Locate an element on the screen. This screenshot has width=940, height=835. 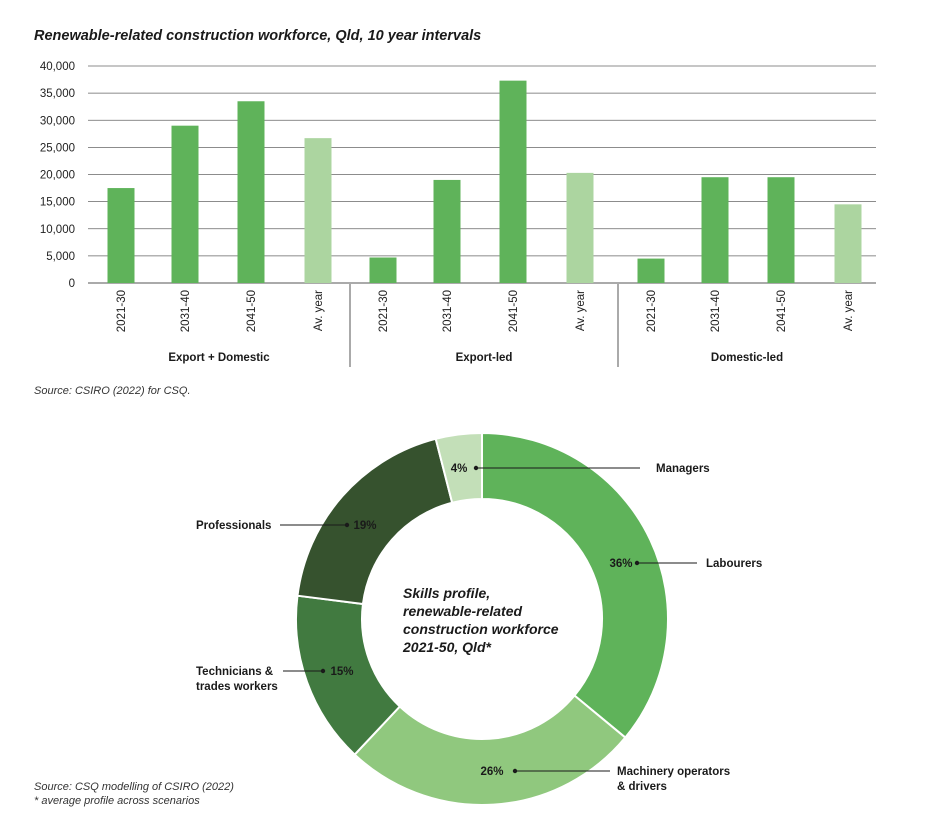
y-tick-label: 40,000 is located at coordinates (57, 67).